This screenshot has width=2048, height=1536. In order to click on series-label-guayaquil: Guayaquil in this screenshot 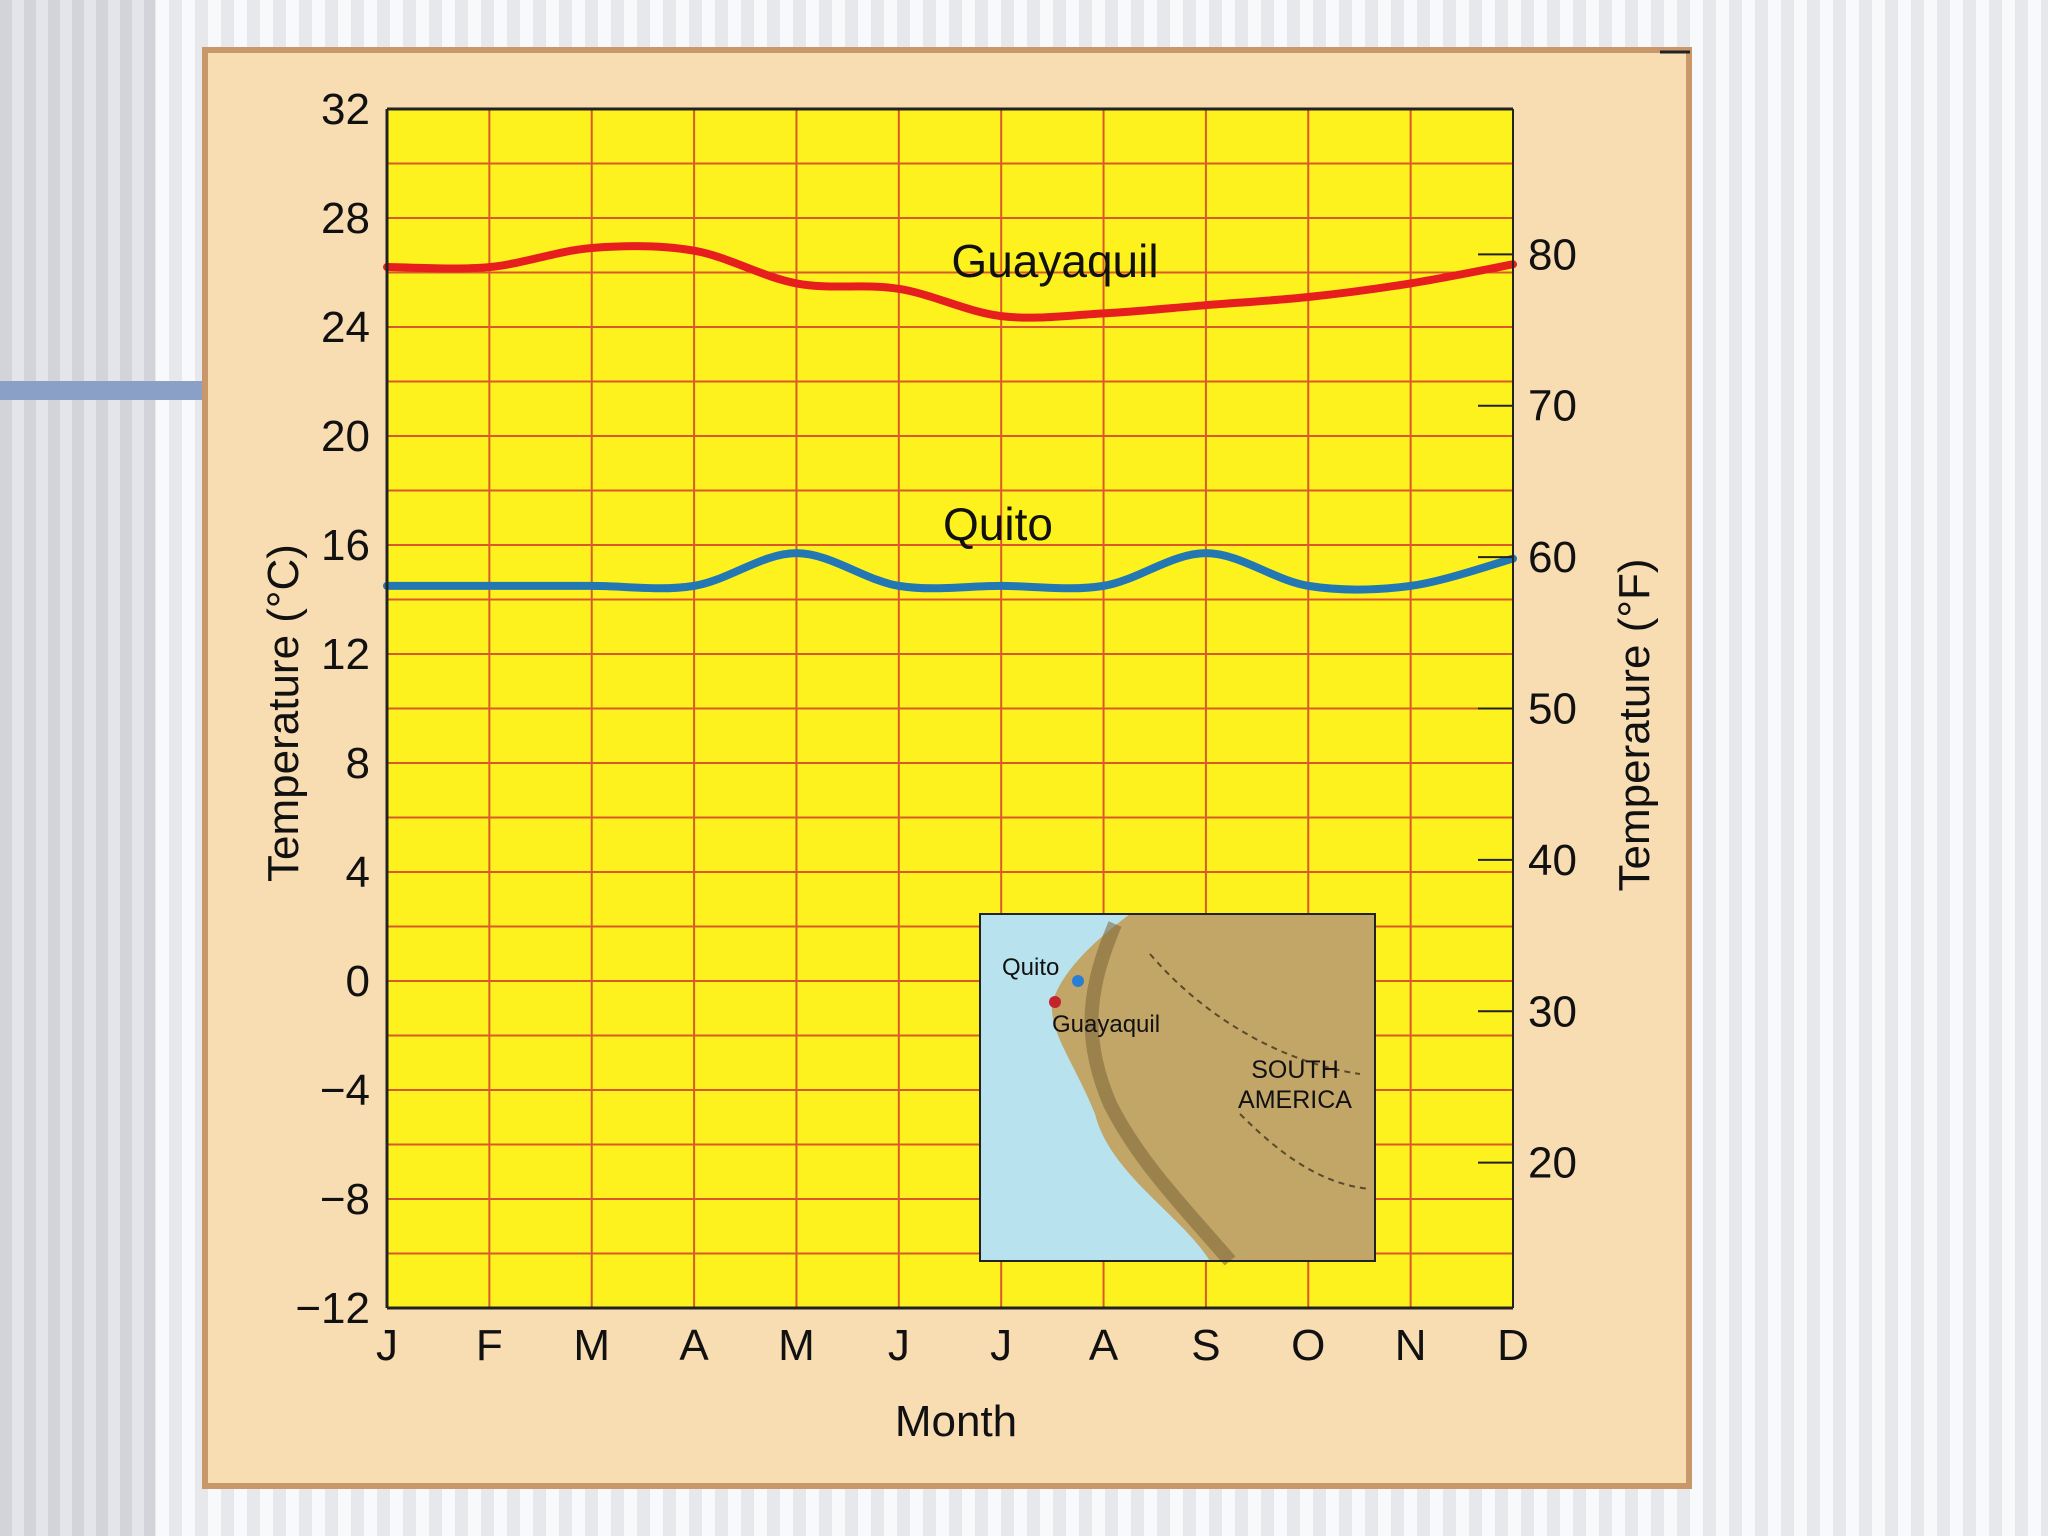, I will do `click(1054, 261)`.